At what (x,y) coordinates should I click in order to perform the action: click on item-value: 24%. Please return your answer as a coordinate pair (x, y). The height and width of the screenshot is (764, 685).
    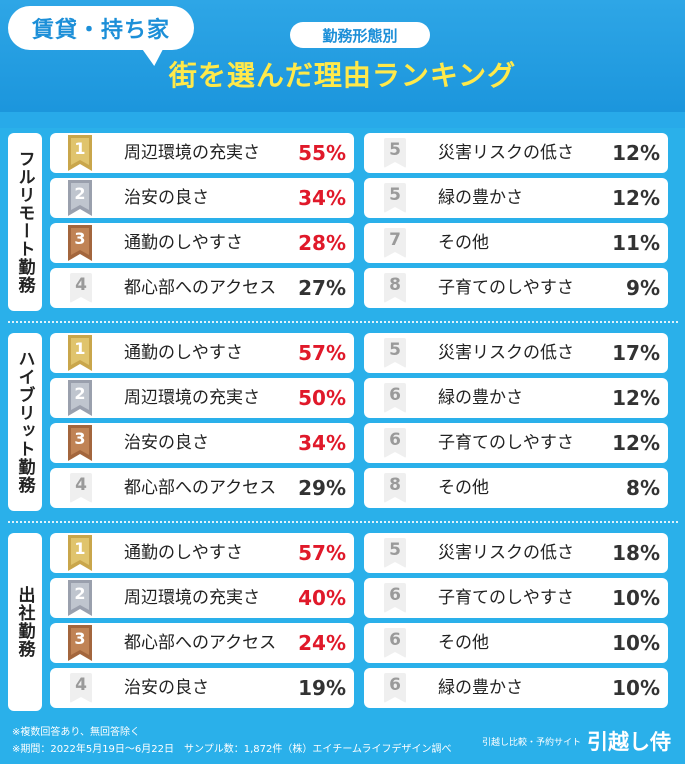
    Looking at the image, I should click on (322, 643).